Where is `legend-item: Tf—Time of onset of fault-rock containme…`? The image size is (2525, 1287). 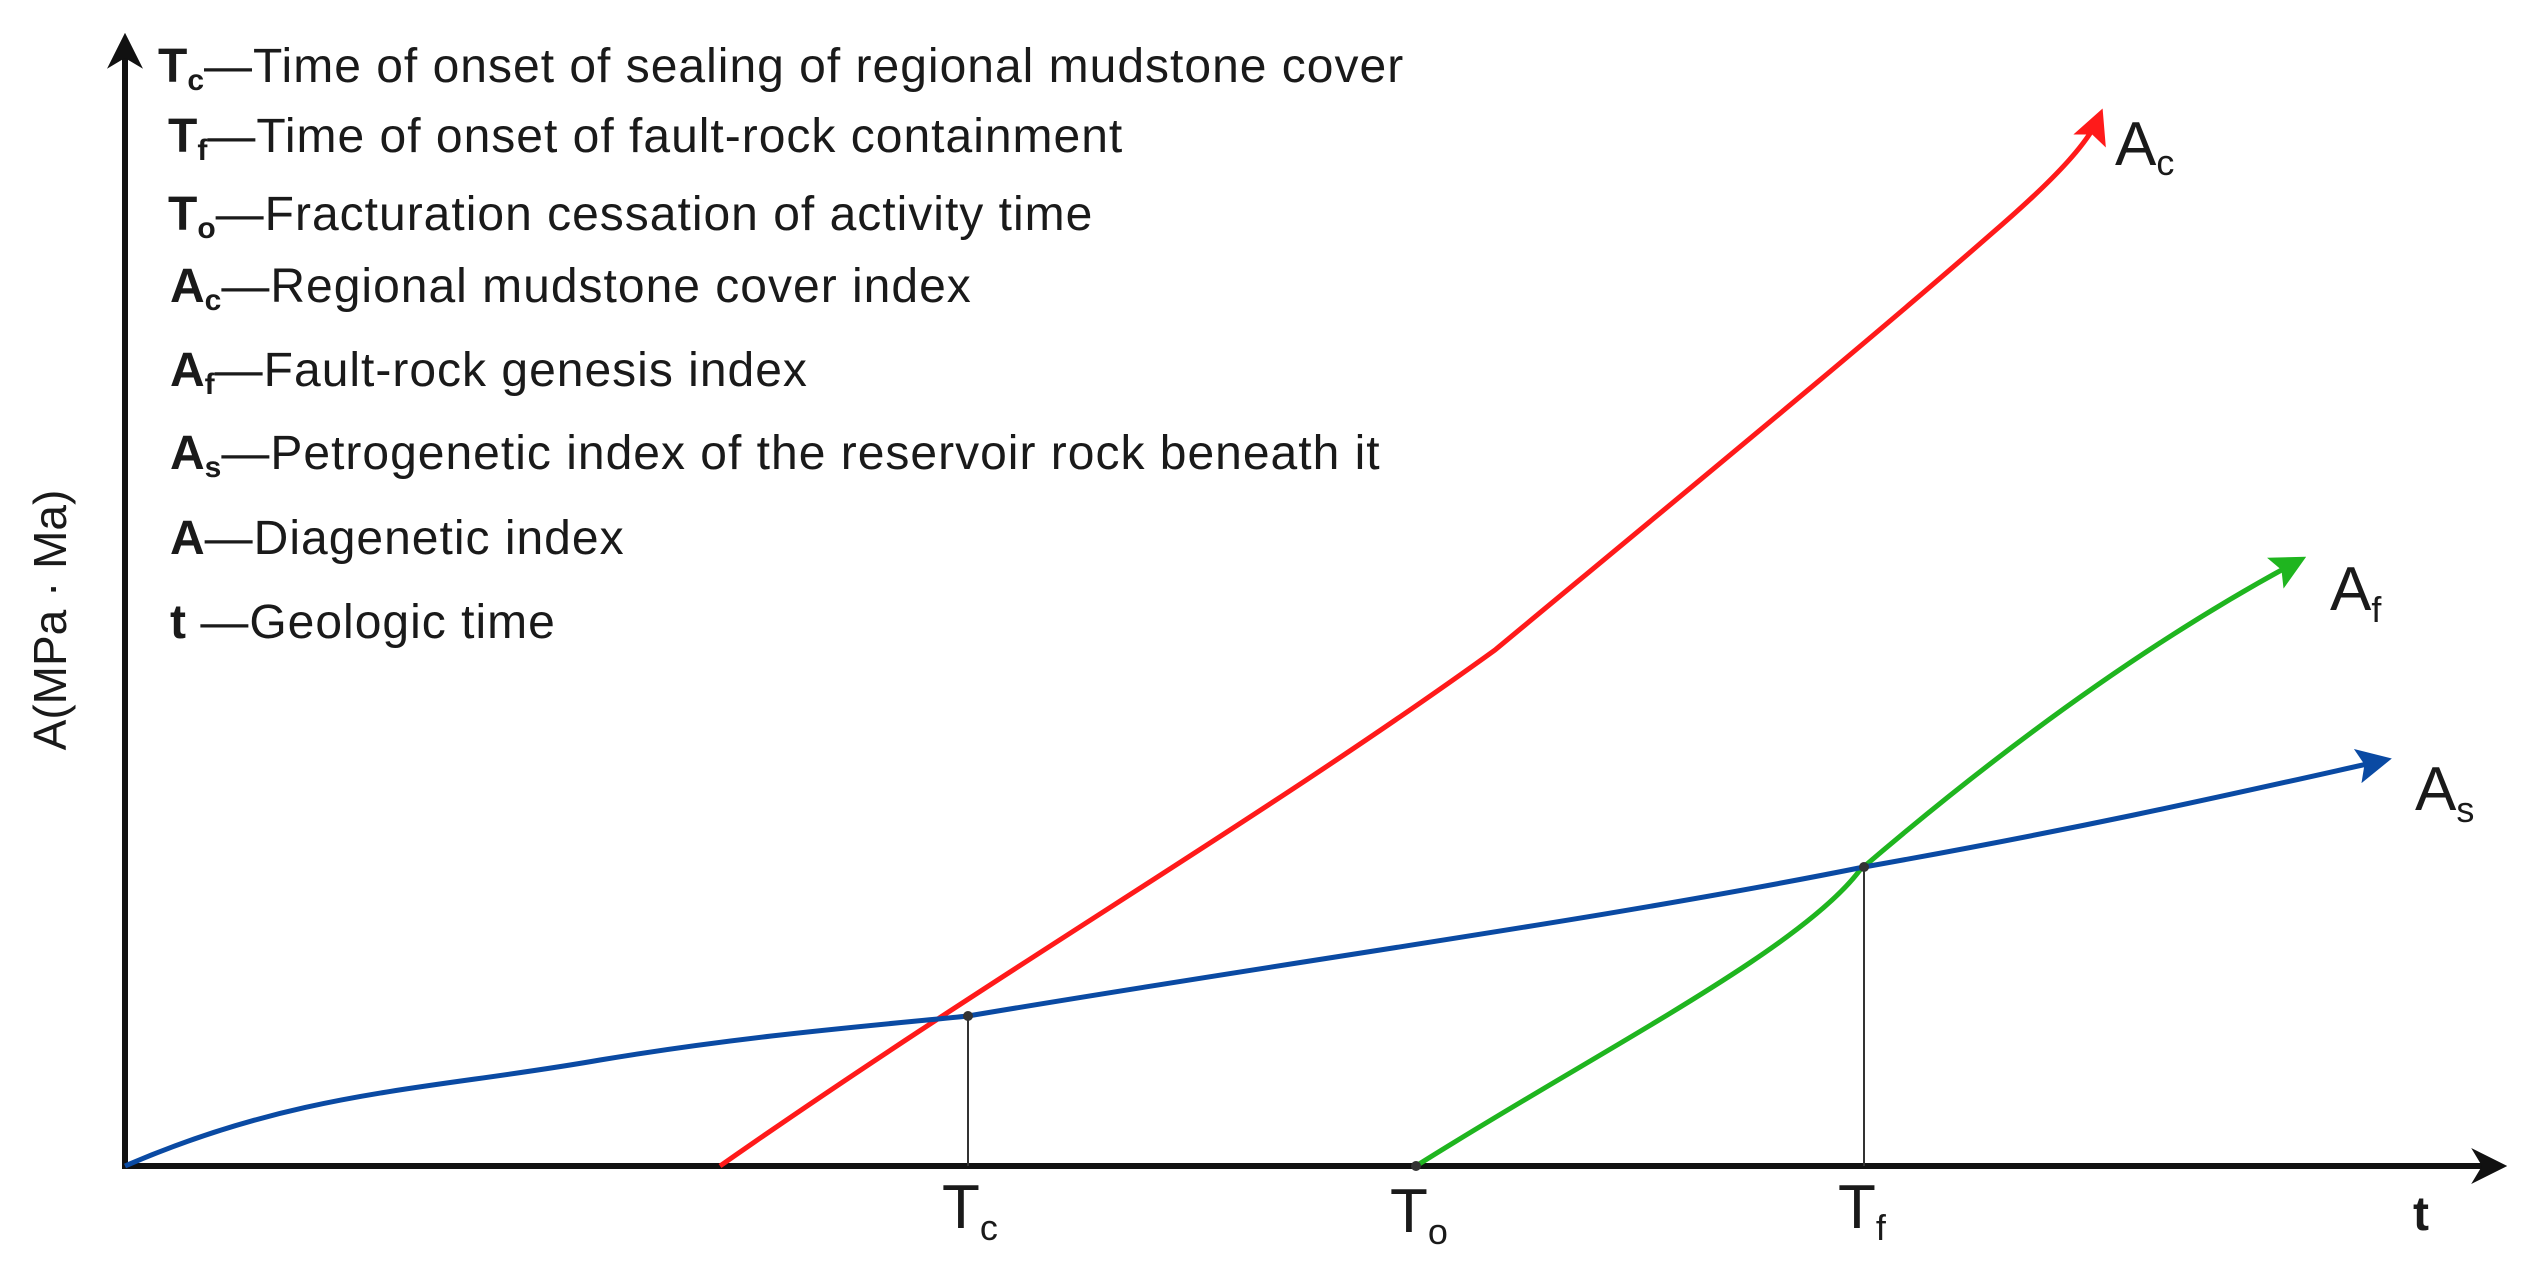 legend-item: Tf—Time of onset of fault-rock containme… is located at coordinates (645, 138).